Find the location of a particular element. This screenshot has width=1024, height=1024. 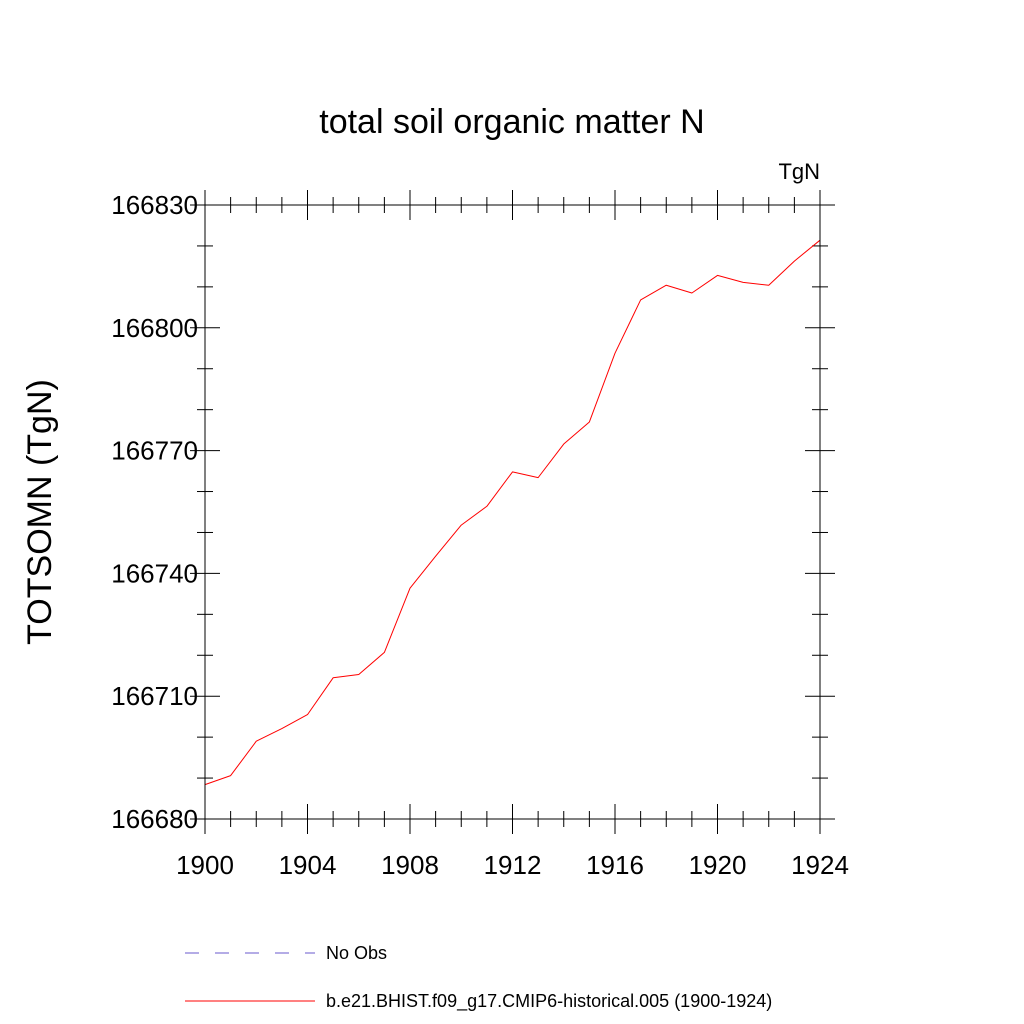

legend-label: No Obs is located at coordinates (356, 953).